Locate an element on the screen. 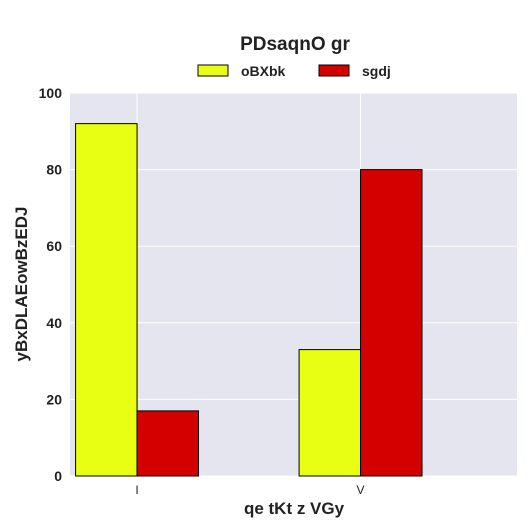 Image resolution: width=532 pixels, height=532 pixels. legend-label-oBXbk: oBXbk is located at coordinates (263, 71).